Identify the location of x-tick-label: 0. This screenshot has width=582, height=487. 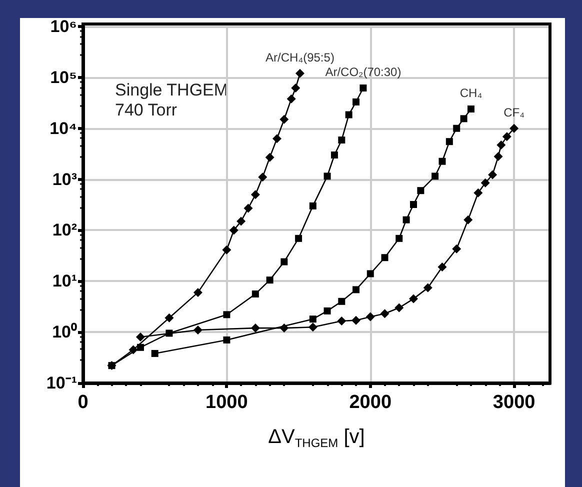
(83, 402).